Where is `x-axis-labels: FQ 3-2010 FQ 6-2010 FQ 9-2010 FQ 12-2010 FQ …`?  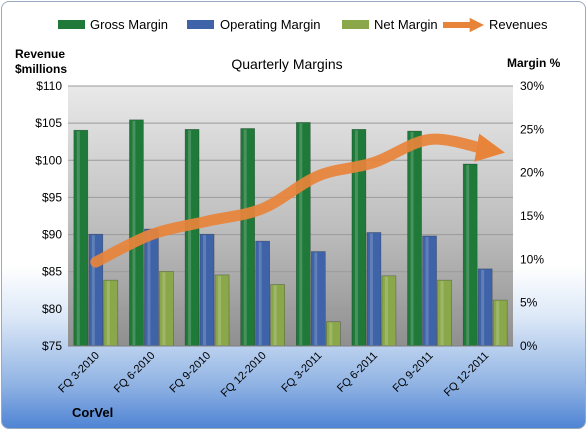
x-axis-labels: FQ 3-2010 FQ 6-2010 FQ 9-2010 FQ 12-2010 FQ … is located at coordinates (273, 375).